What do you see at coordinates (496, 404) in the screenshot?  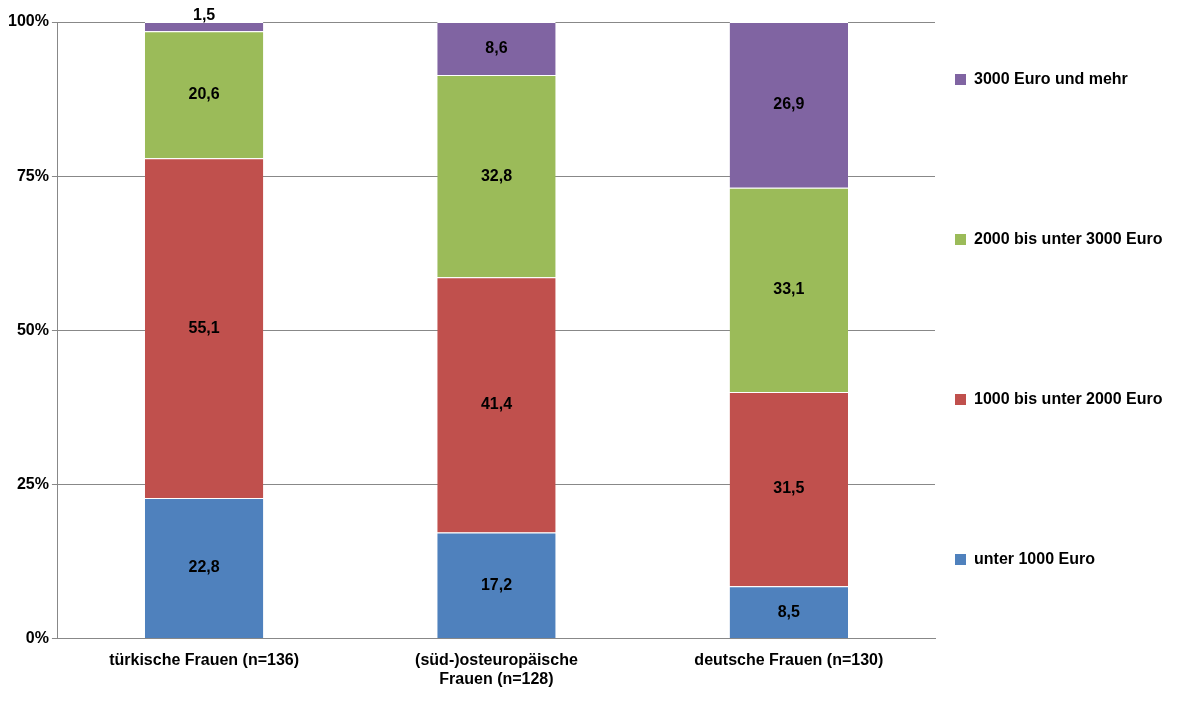 I see `data-label: 41,4` at bounding box center [496, 404].